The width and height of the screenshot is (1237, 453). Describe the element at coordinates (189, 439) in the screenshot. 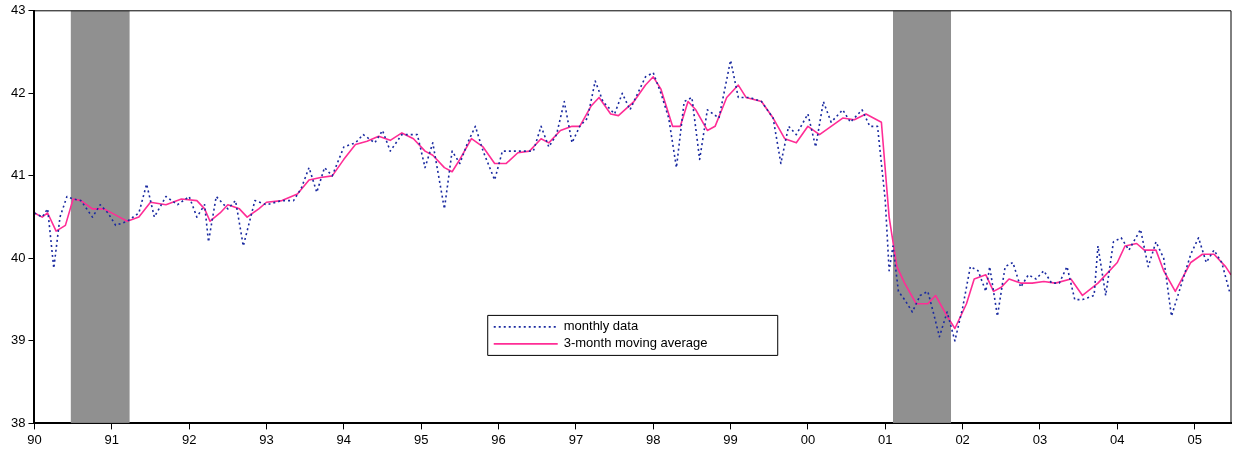

I see `x-tick-label: 92` at that location.